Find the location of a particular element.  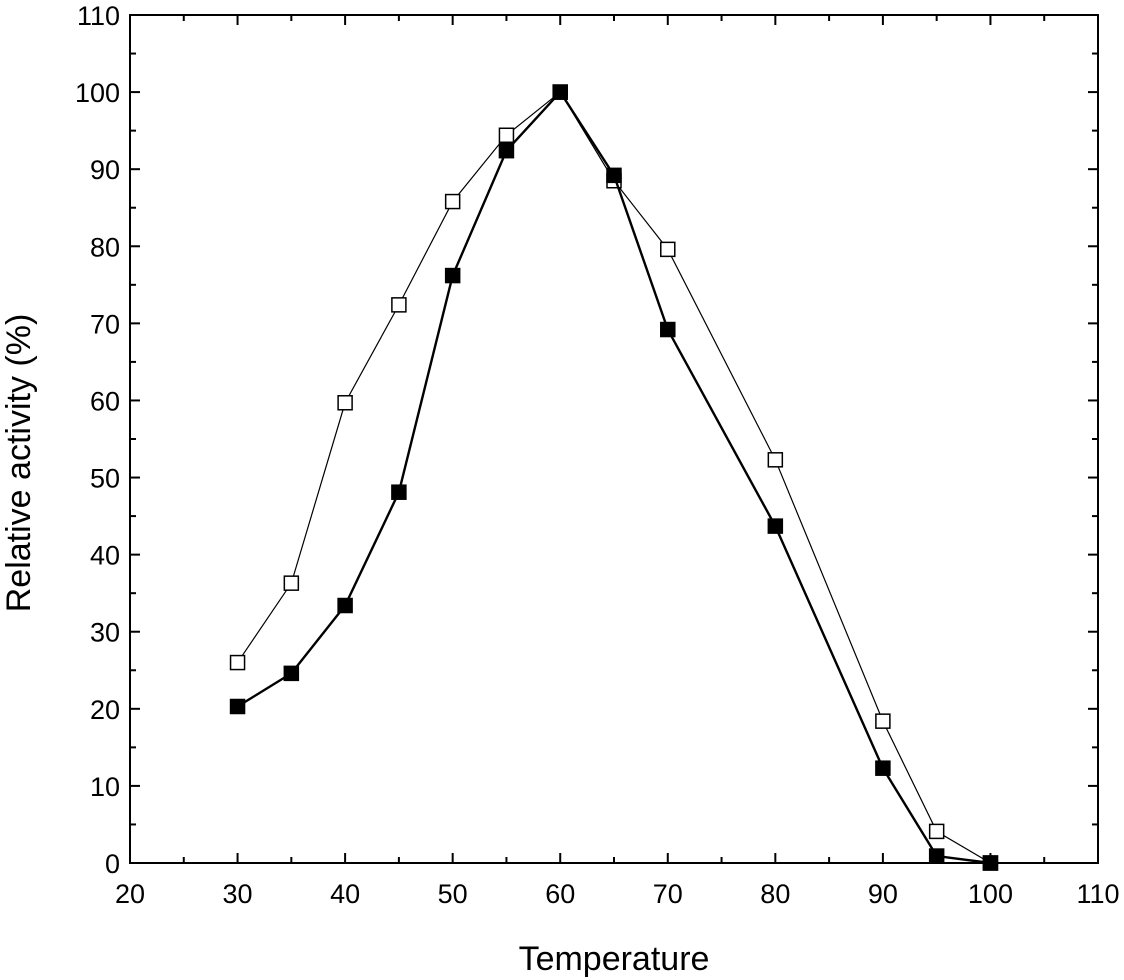

x-tick-label: 100 is located at coordinates (990, 894).